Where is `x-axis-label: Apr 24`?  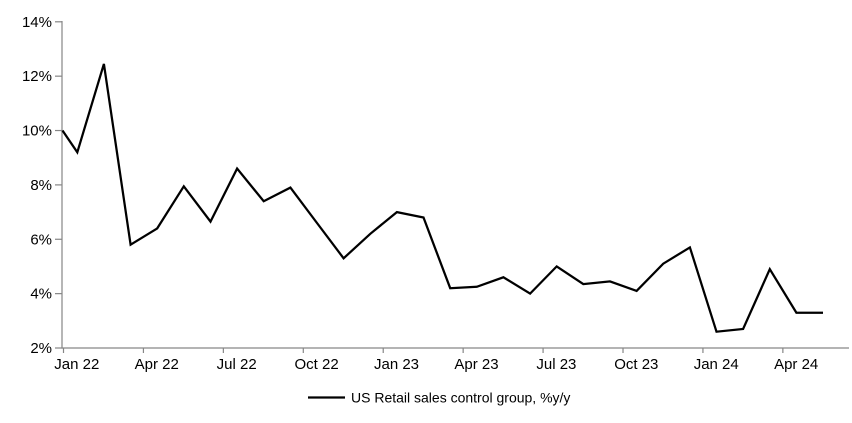
x-axis-label: Apr 24 is located at coordinates (796, 364).